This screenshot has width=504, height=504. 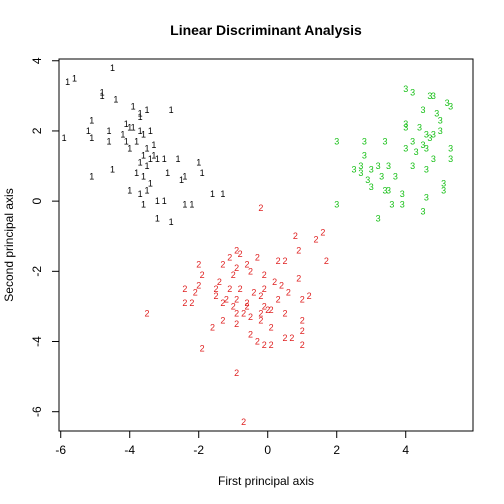 What do you see at coordinates (266, 481) in the screenshot?
I see `x-axis-label: First principal axis` at bounding box center [266, 481].